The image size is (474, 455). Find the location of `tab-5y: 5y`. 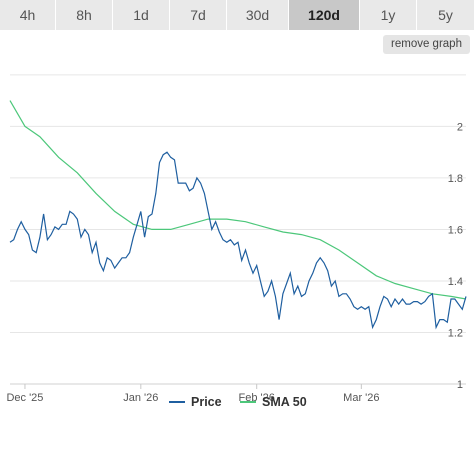

tab-5y: 5y is located at coordinates (445, 15).